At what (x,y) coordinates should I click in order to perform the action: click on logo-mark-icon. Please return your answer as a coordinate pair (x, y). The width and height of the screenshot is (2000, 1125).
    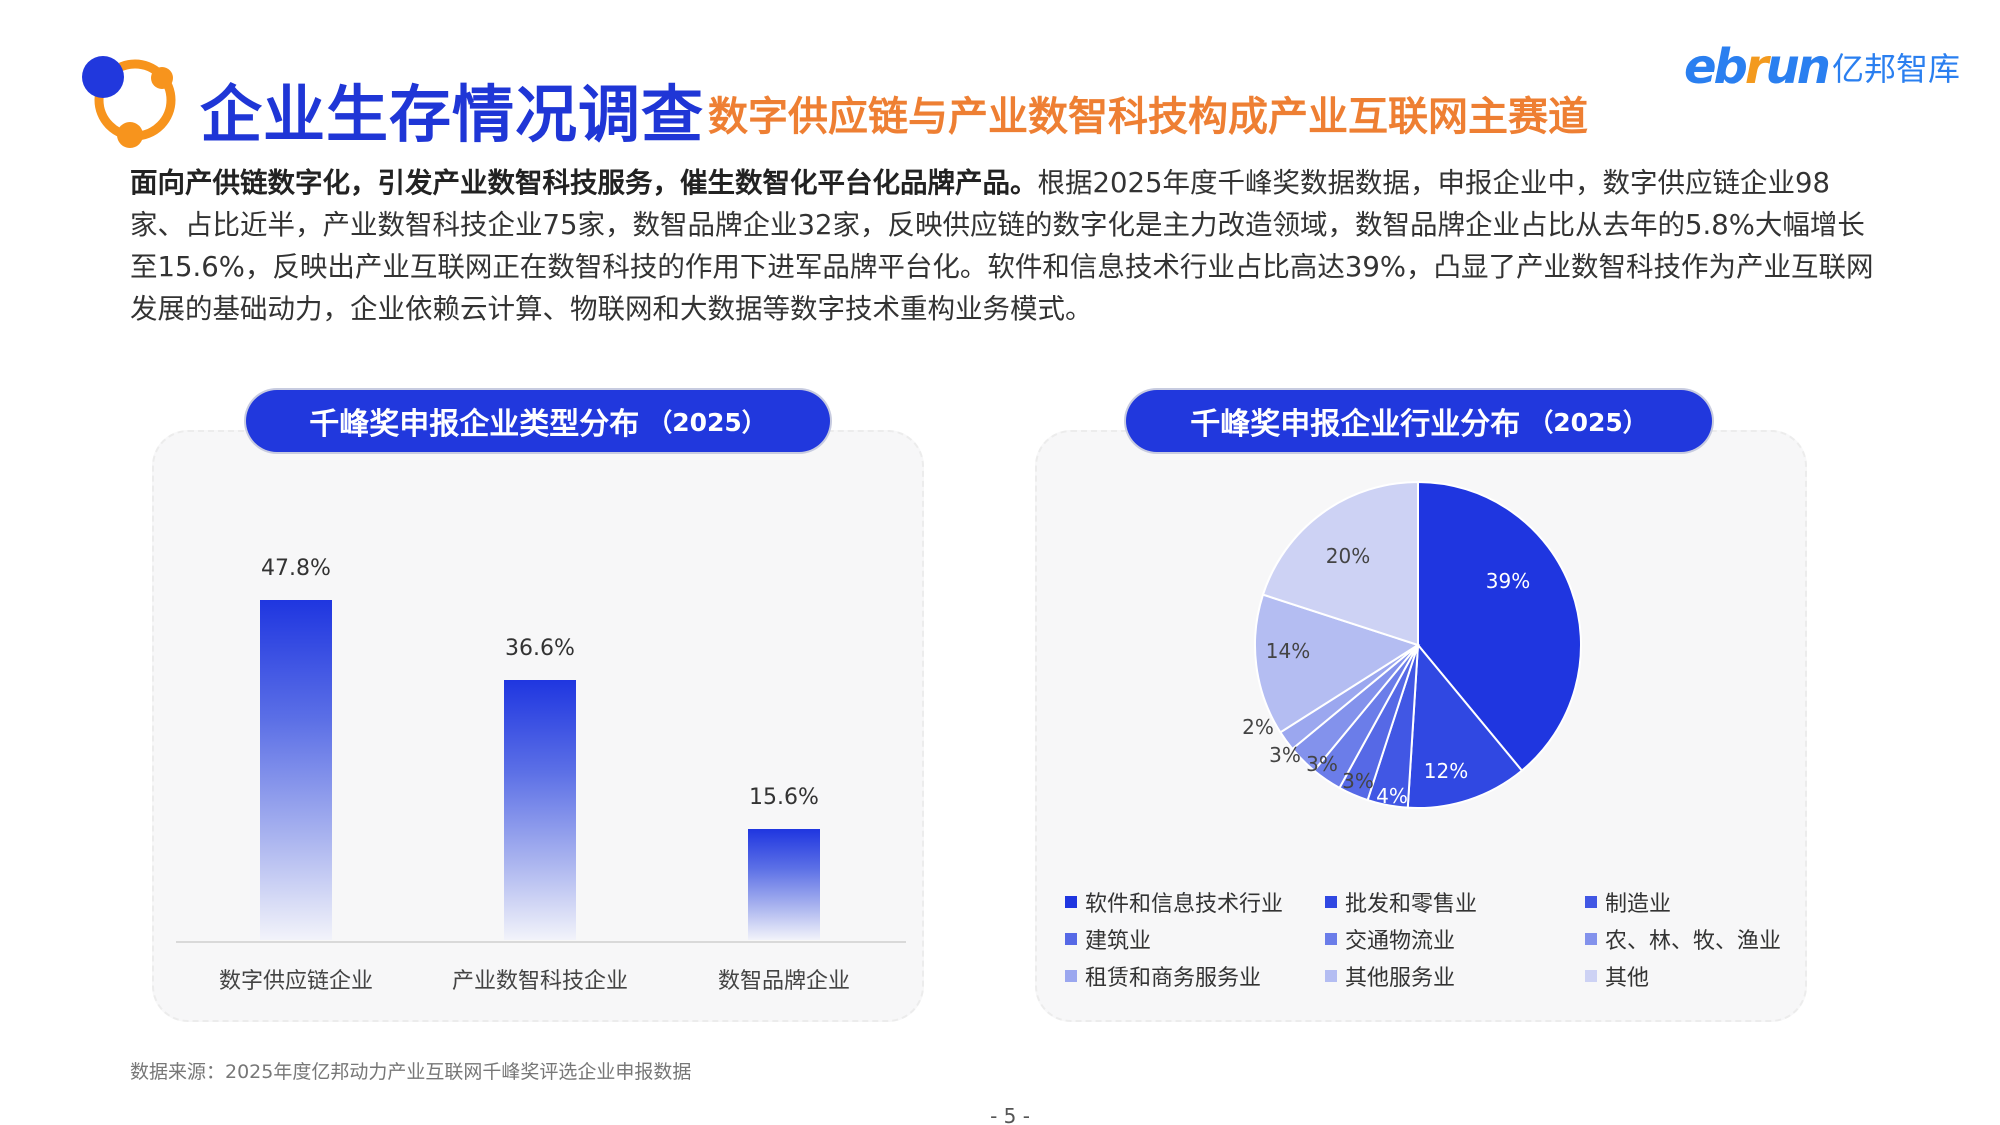
    Looking at the image, I should click on (129, 102).